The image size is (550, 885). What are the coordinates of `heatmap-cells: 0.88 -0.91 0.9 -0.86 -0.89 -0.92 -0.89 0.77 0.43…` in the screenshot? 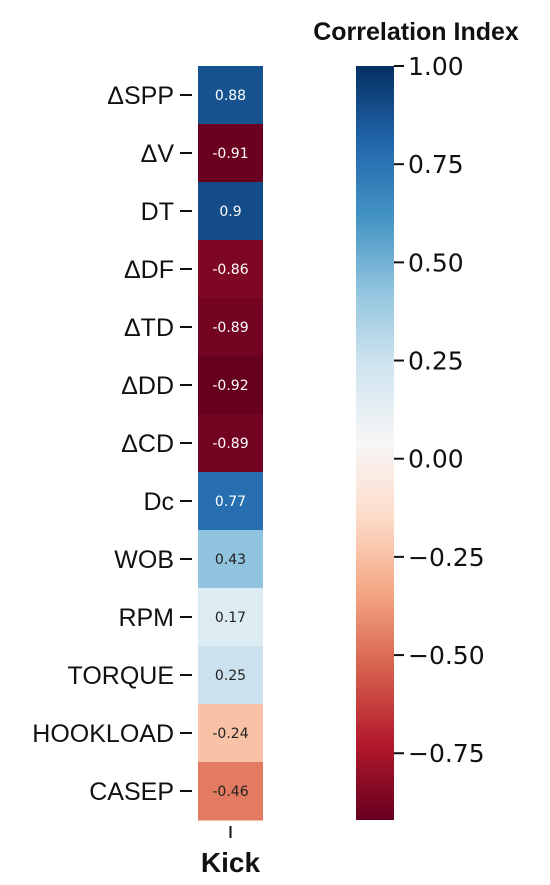 It's located at (230, 443).